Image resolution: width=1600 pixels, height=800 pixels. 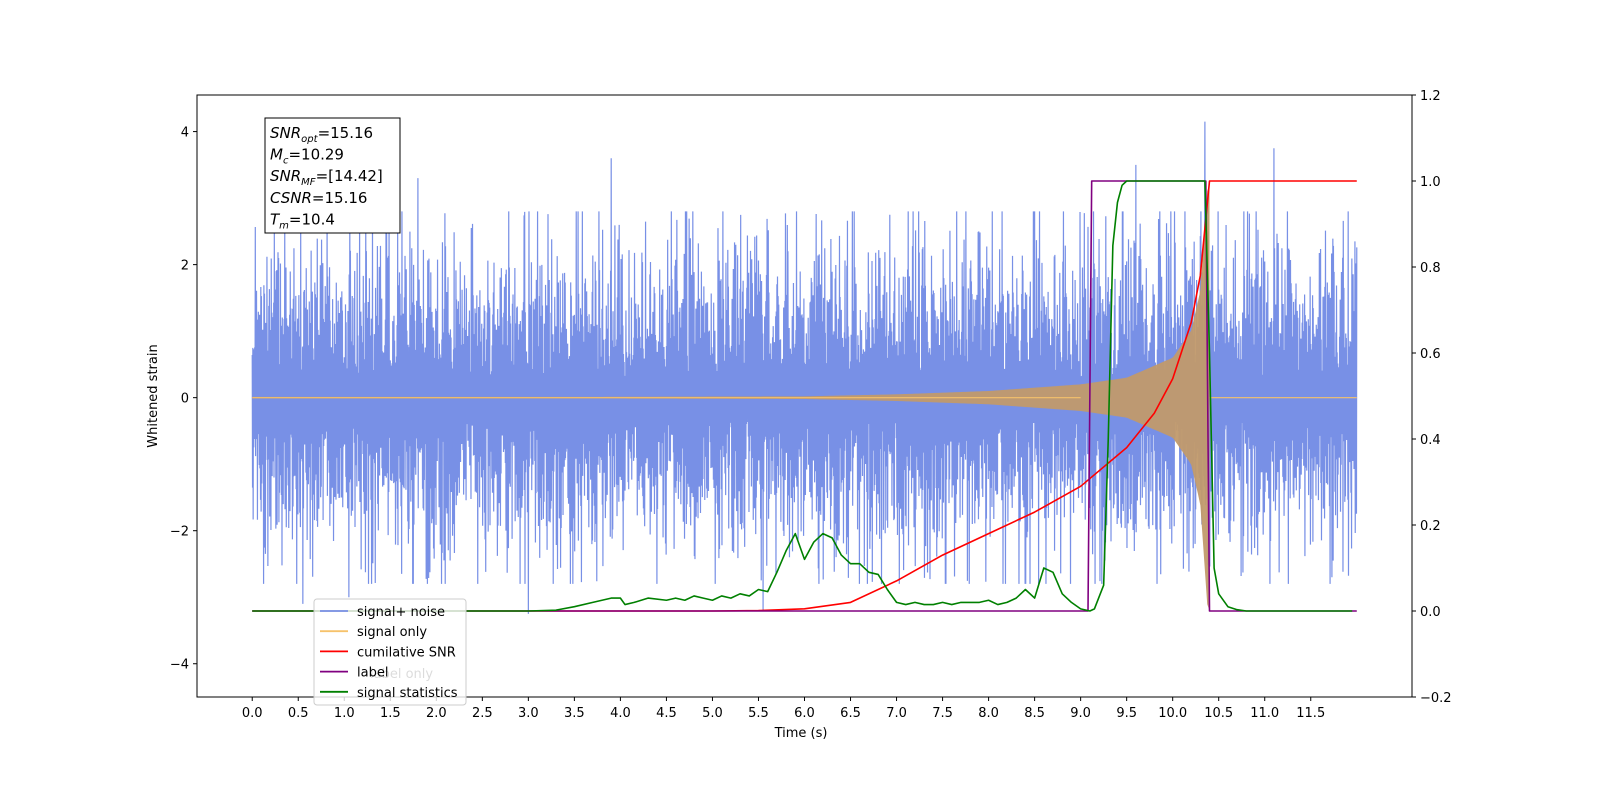 What do you see at coordinates (1430, 526) in the screenshot?
I see `y2-tick-label: 0.2` at bounding box center [1430, 526].